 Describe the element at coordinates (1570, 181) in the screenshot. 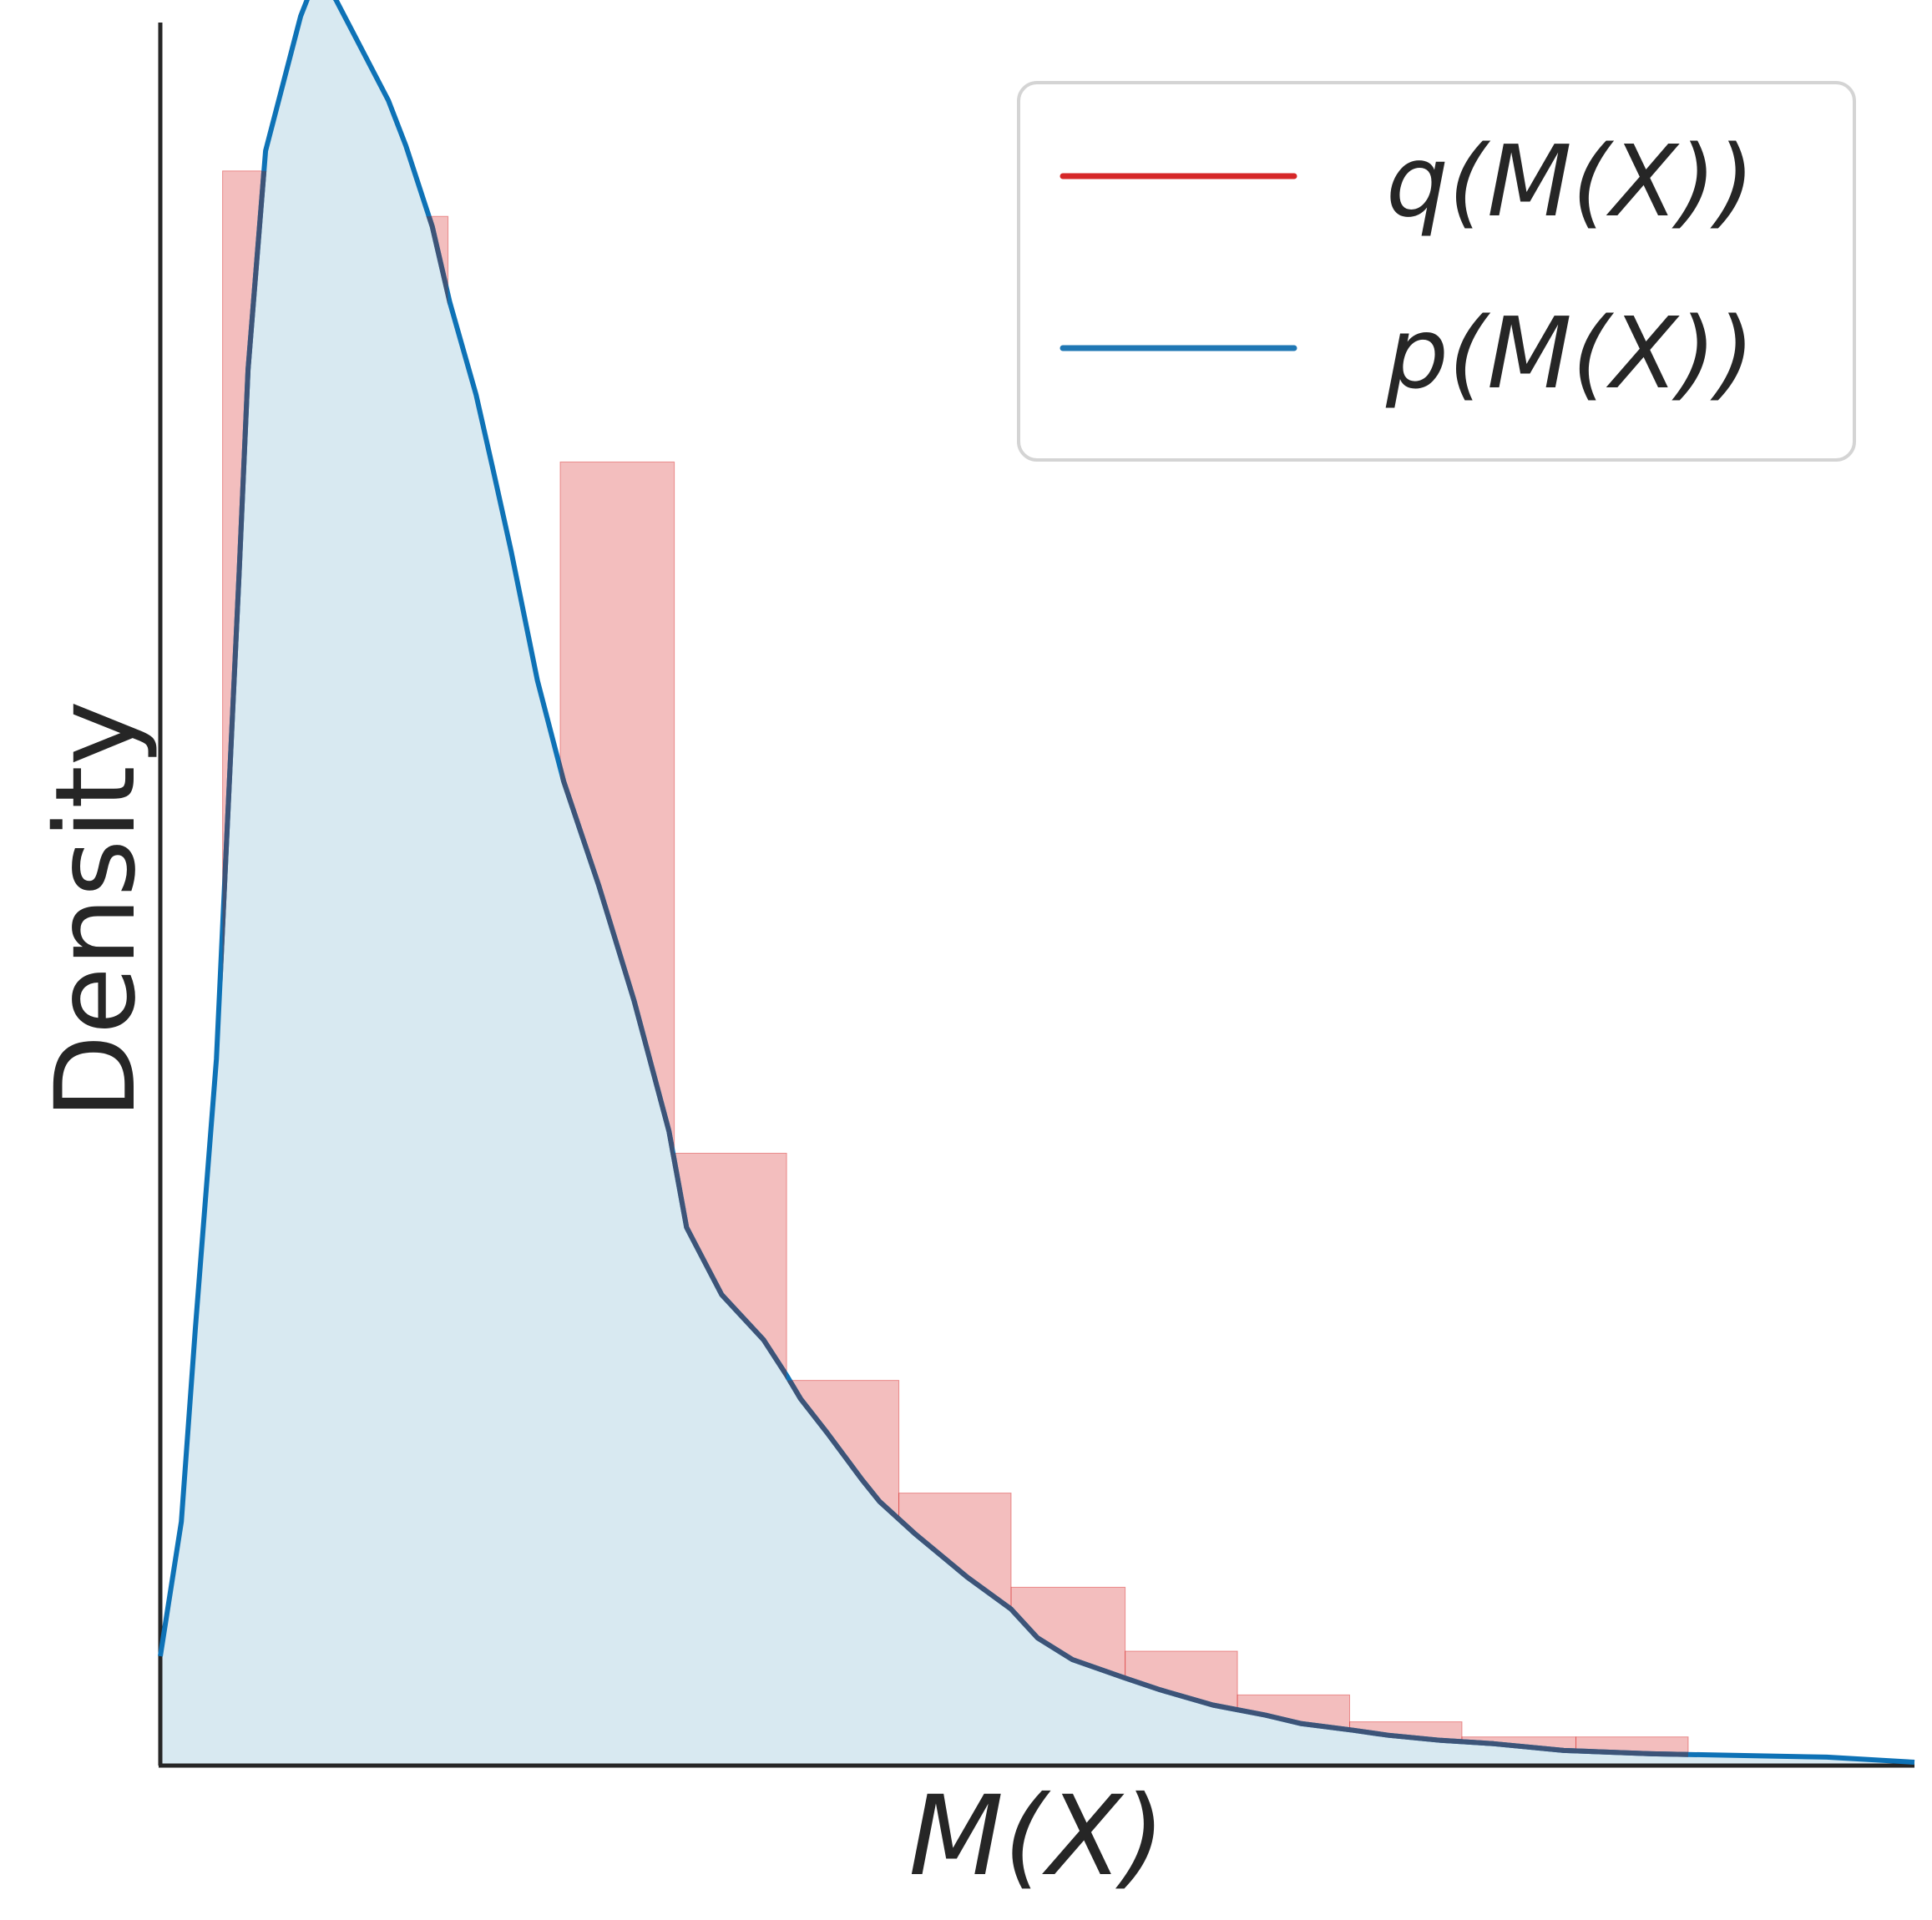

I see `legend-q-label: q(M(X))` at that location.